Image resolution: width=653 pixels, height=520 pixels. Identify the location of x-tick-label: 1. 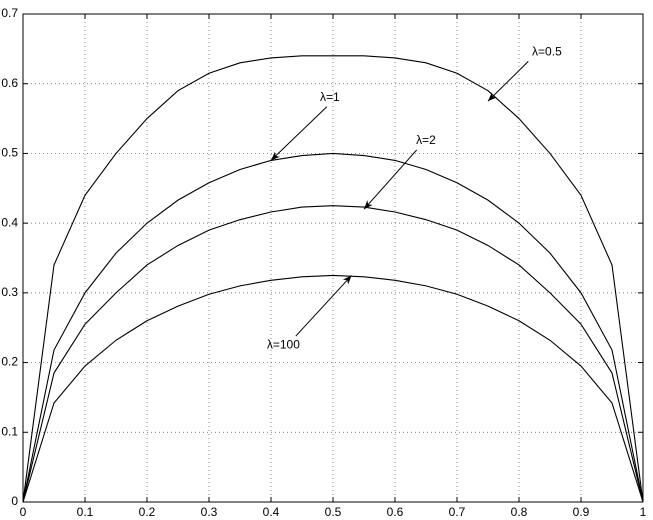
(643, 512).